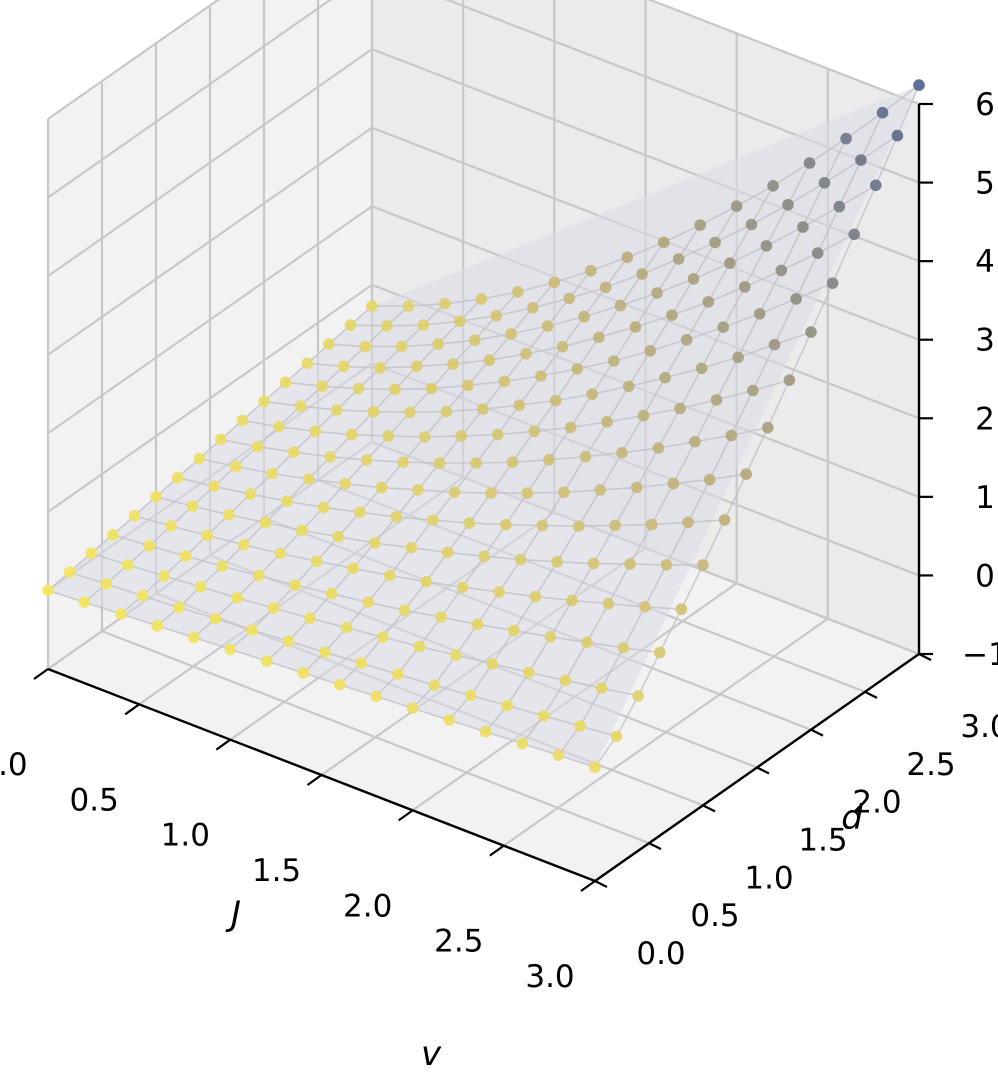 The image size is (998, 1072). Describe the element at coordinates (41, 674) in the screenshot. I see `x-tick-mark` at that location.